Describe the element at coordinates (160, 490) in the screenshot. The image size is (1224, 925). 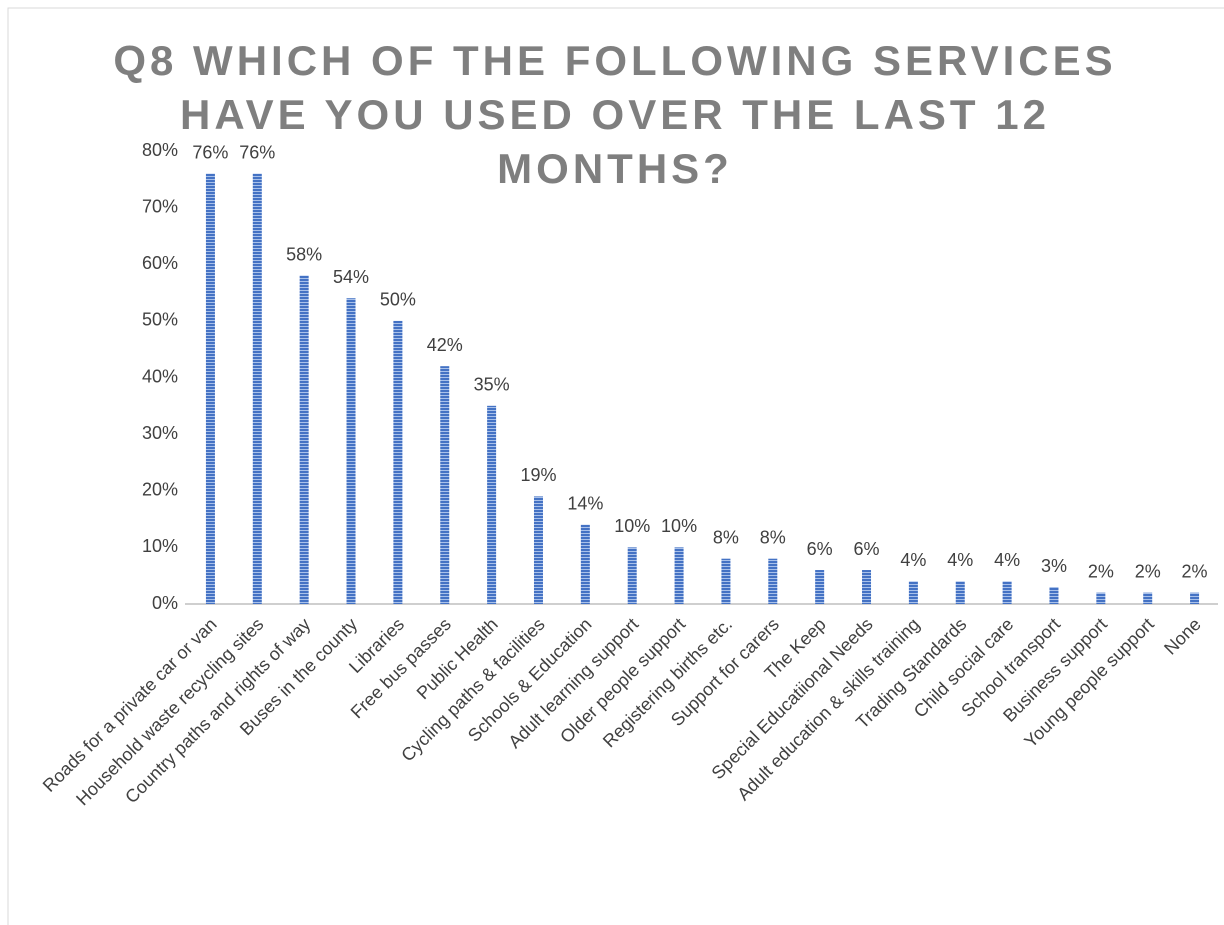
I see `y-tick-label: 20%` at that location.